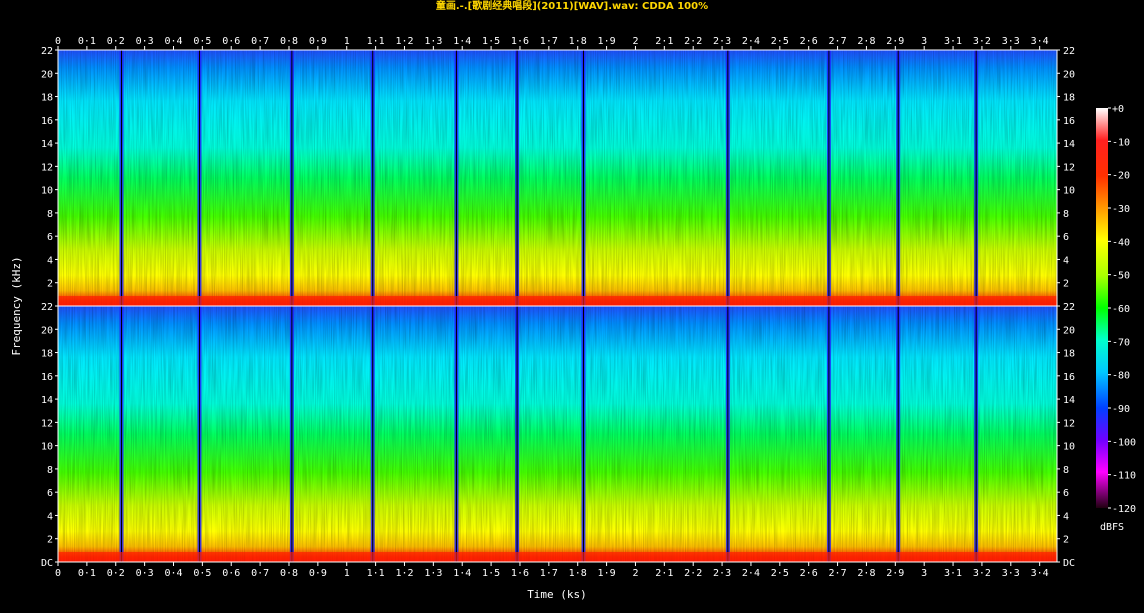 This screenshot has height=613, width=1144. Describe the element at coordinates (1121, 376) in the screenshot. I see `colorbar-tick-label: -80` at that location.